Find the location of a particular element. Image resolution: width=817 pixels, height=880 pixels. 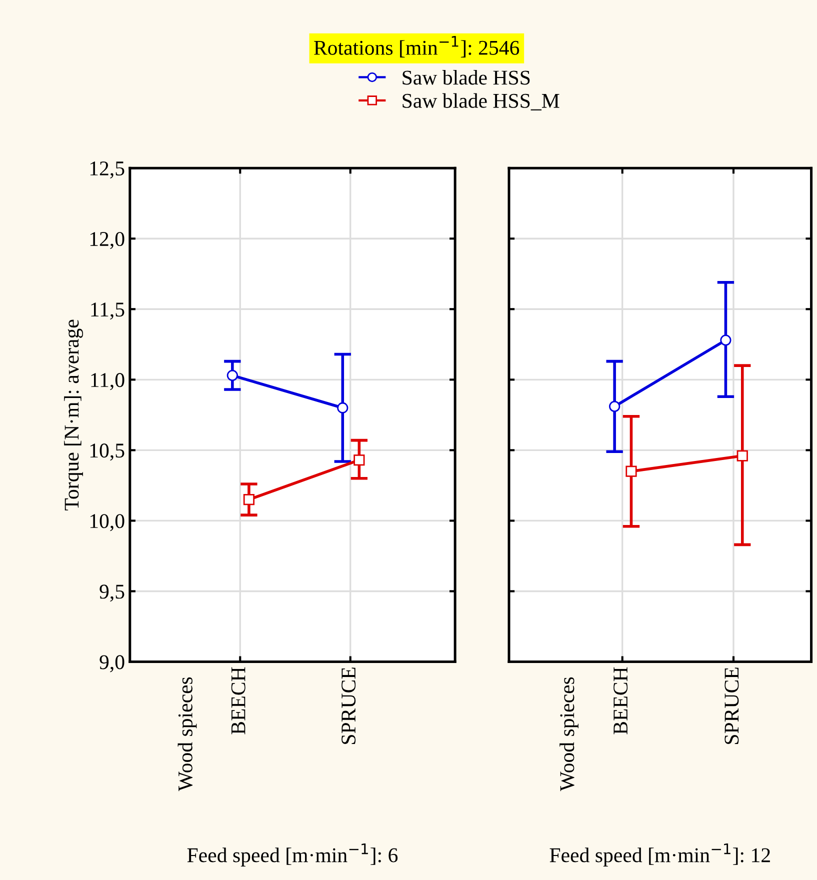

y-tick-label: 9,5 is located at coordinates (112, 593).